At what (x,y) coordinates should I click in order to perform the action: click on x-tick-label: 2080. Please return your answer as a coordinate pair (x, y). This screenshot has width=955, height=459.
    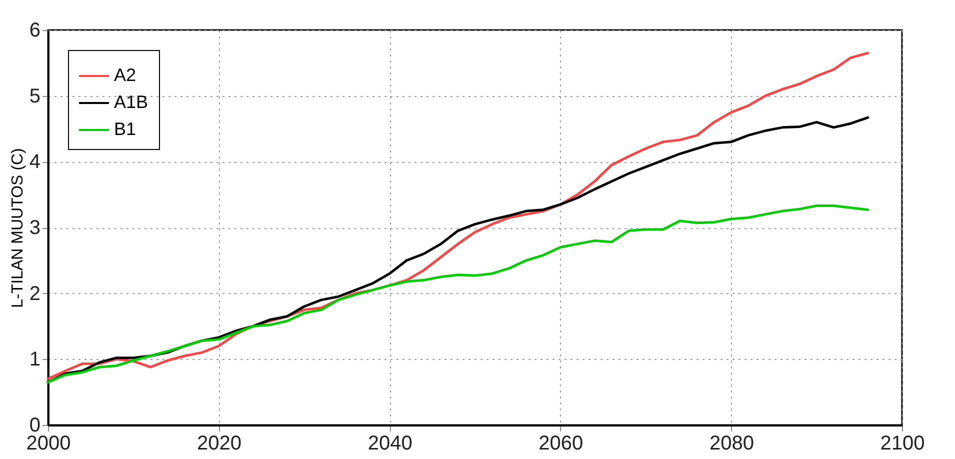
    Looking at the image, I should click on (731, 443).